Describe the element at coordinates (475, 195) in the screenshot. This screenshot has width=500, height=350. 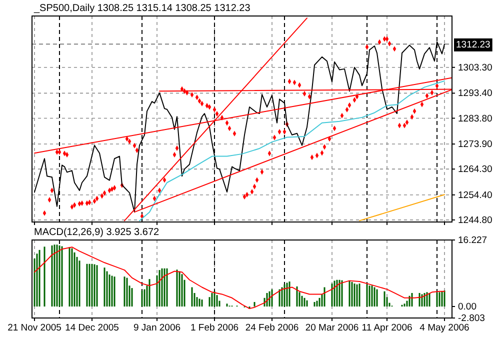
I see `y-tick-label: 1254.40` at that location.